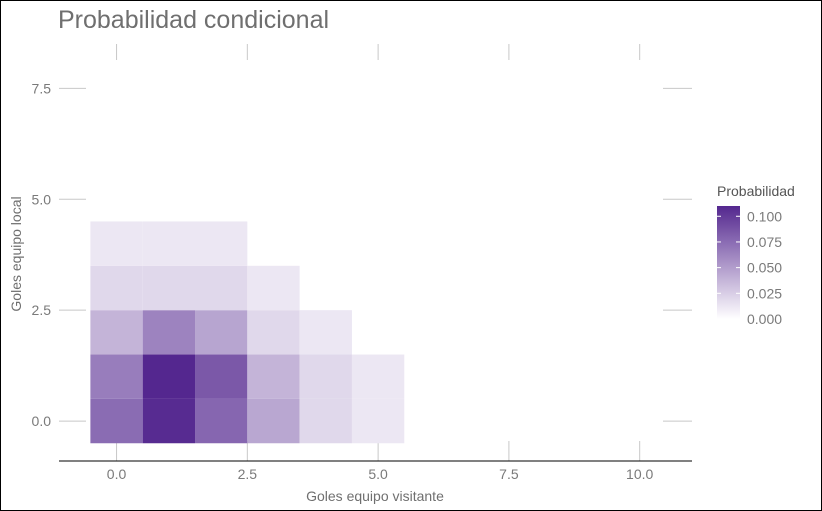 Image resolution: width=822 pixels, height=511 pixels. I want to click on legend-tick-label: 0.075, so click(764, 242).